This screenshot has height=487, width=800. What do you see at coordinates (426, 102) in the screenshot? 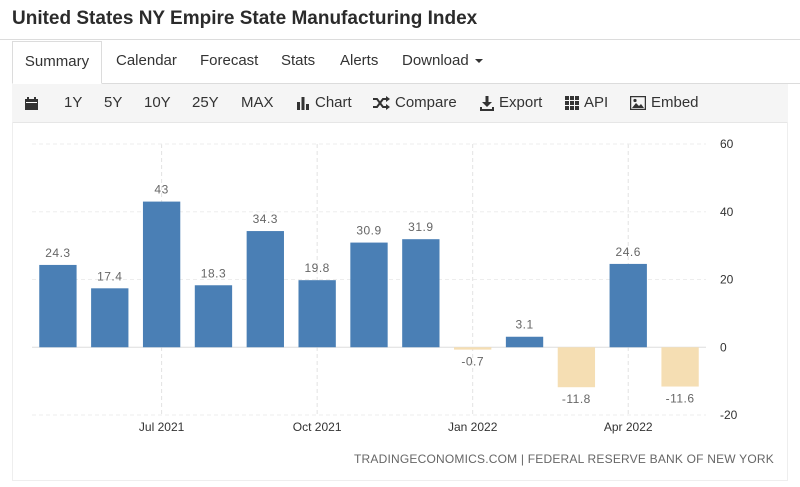
I see `compare-button-label: Compare` at bounding box center [426, 102].